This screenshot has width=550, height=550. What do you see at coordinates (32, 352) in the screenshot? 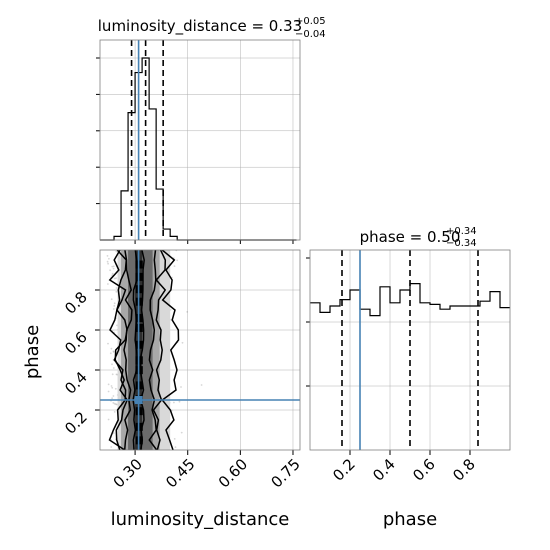
I see `y-axis-label-phase: phase` at bounding box center [32, 352].